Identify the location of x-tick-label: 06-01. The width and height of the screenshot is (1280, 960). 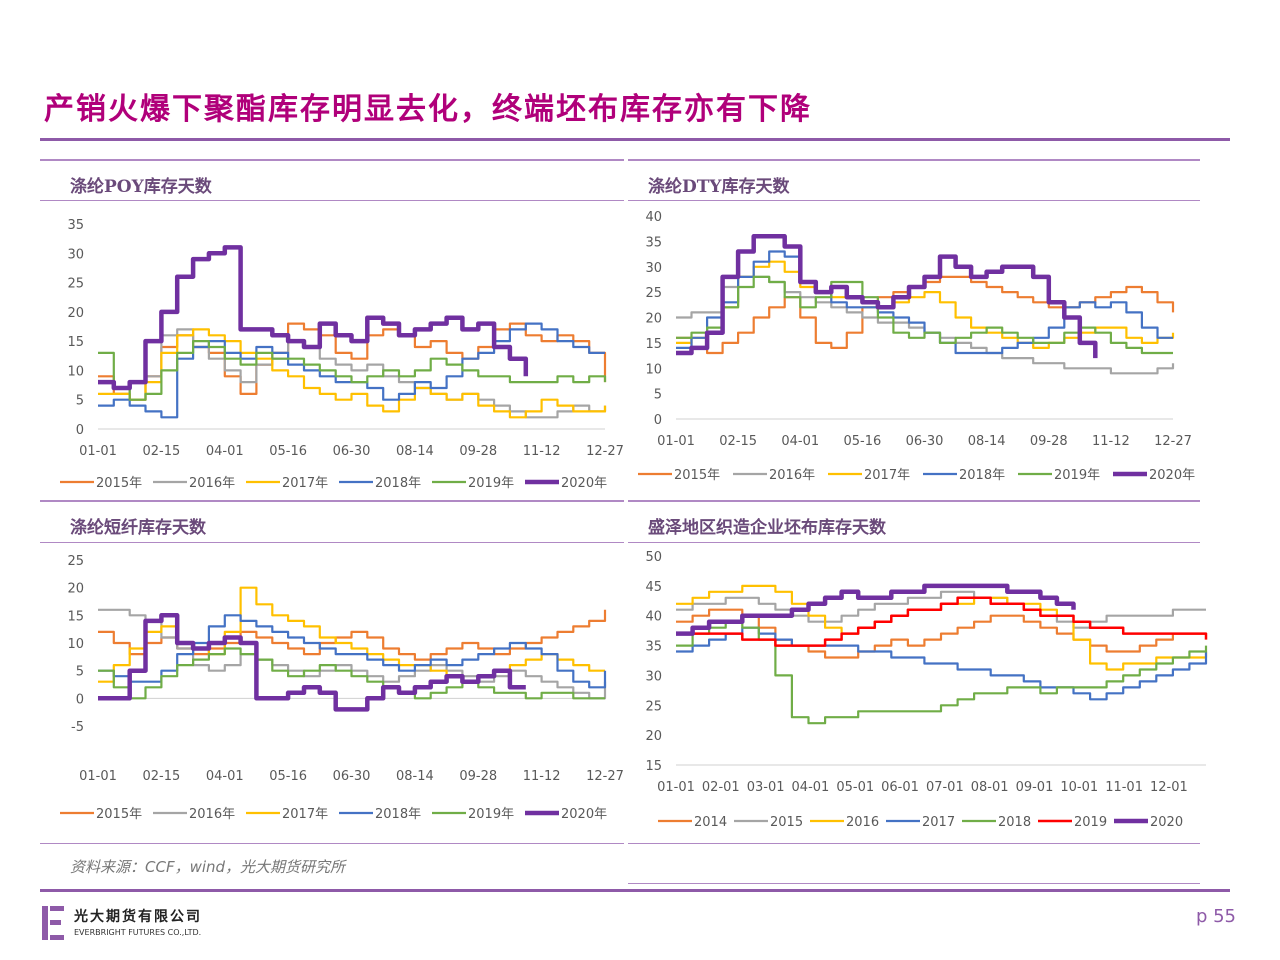
(900, 787).